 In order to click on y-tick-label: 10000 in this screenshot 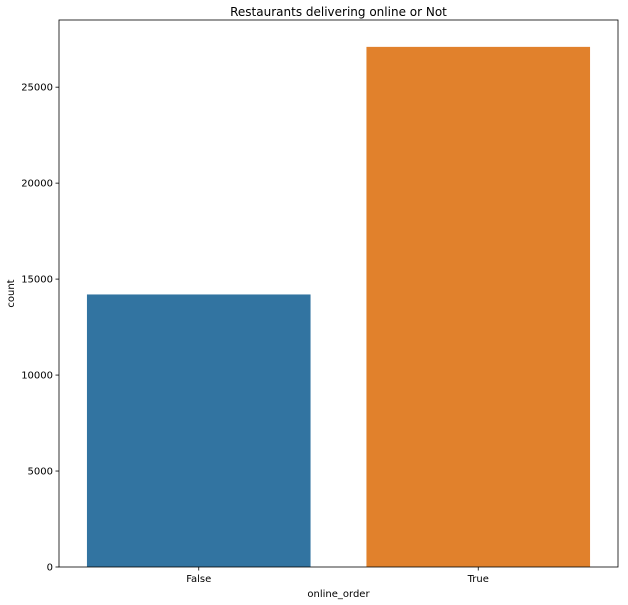, I will do `click(37, 376)`.